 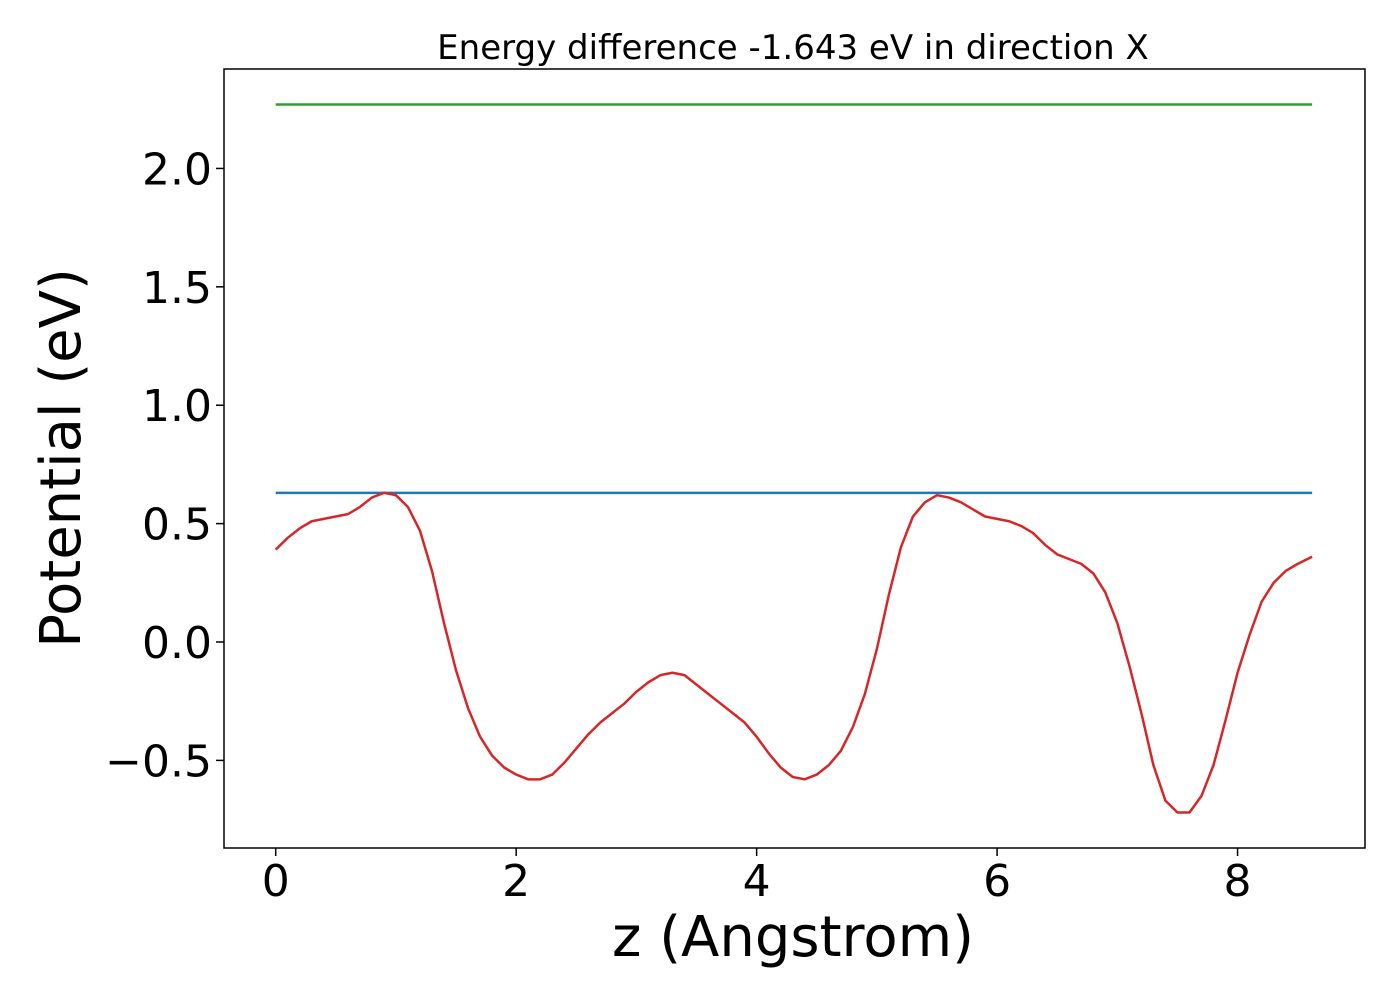 What do you see at coordinates (757, 881) in the screenshot?
I see `x-tick-label: 4` at bounding box center [757, 881].